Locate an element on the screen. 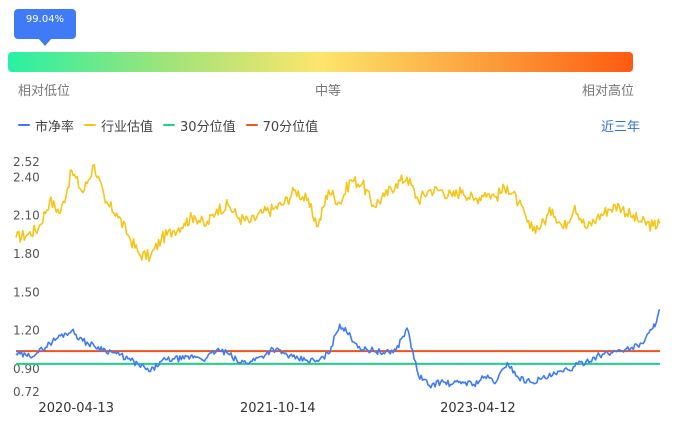 This screenshot has height=442, width=686. legend-item-pb: 市净率 is located at coordinates (46, 125).